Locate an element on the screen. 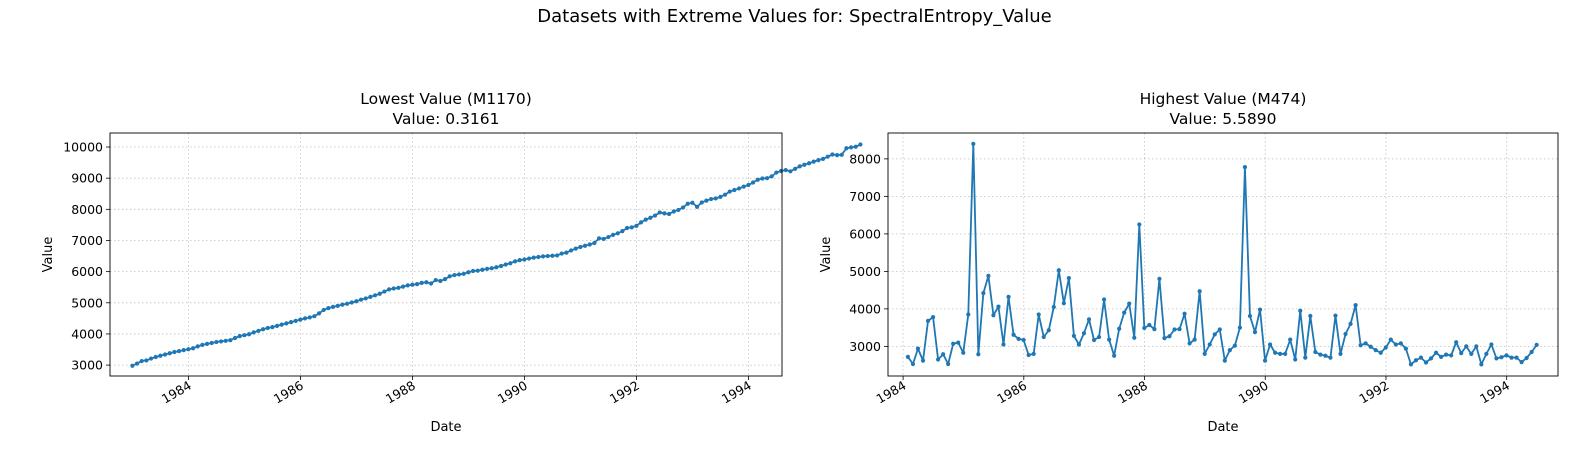 The image size is (1589, 450). y-tick-label: 8000 is located at coordinates (87, 209).